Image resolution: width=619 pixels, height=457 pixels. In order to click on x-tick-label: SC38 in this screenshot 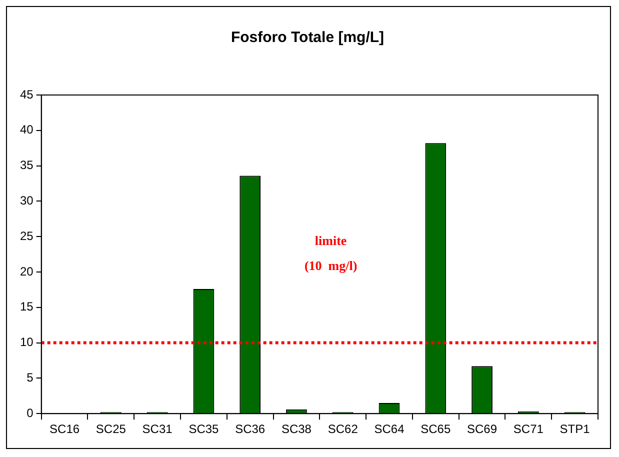, I will do `click(296, 429)`.